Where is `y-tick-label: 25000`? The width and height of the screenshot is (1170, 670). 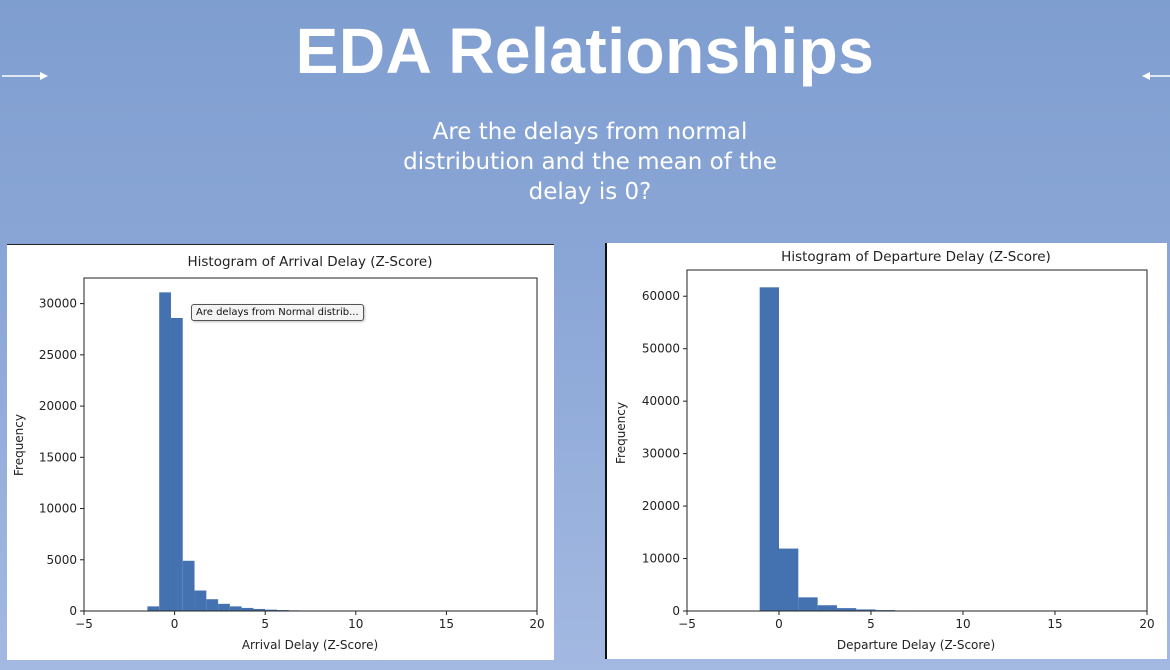
y-tick-label: 25000 is located at coordinates (58, 355).